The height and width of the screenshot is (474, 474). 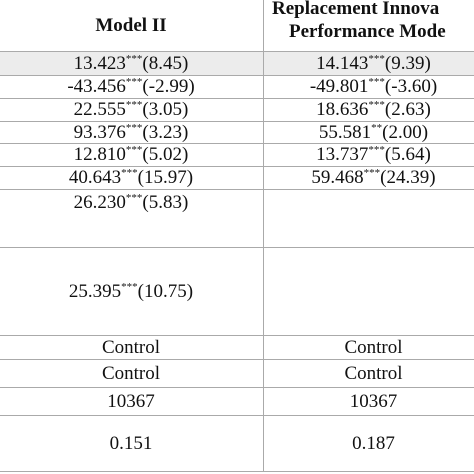 What do you see at coordinates (377, 127) in the screenshot?
I see `significance-stars: **` at bounding box center [377, 127].